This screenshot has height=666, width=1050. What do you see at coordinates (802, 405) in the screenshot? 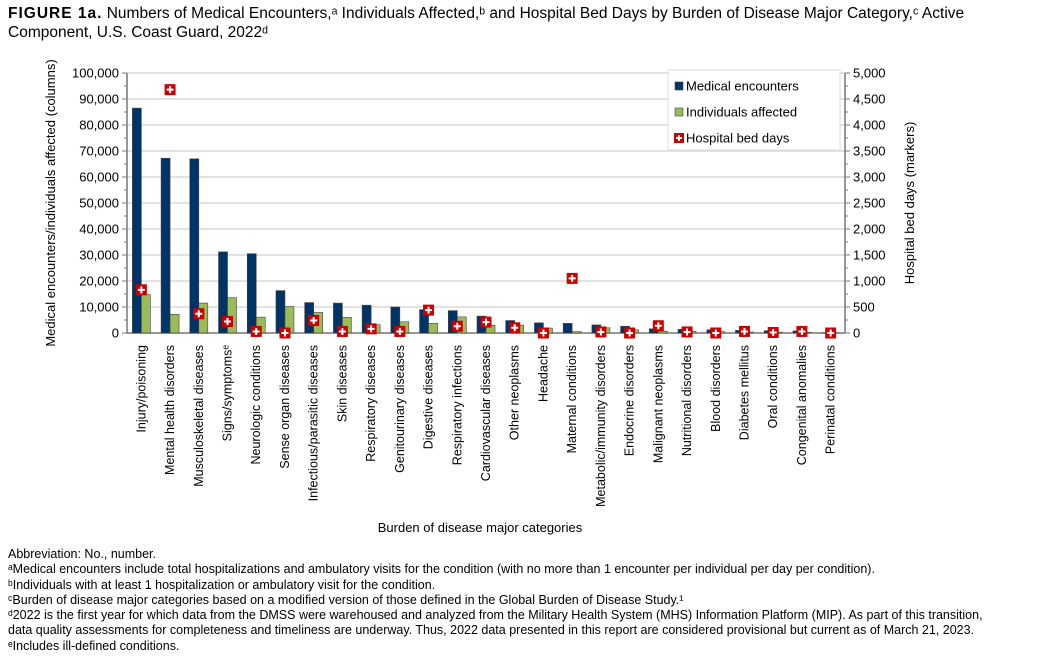
I see `x-tick-label: Congenital anomalies` at bounding box center [802, 405].